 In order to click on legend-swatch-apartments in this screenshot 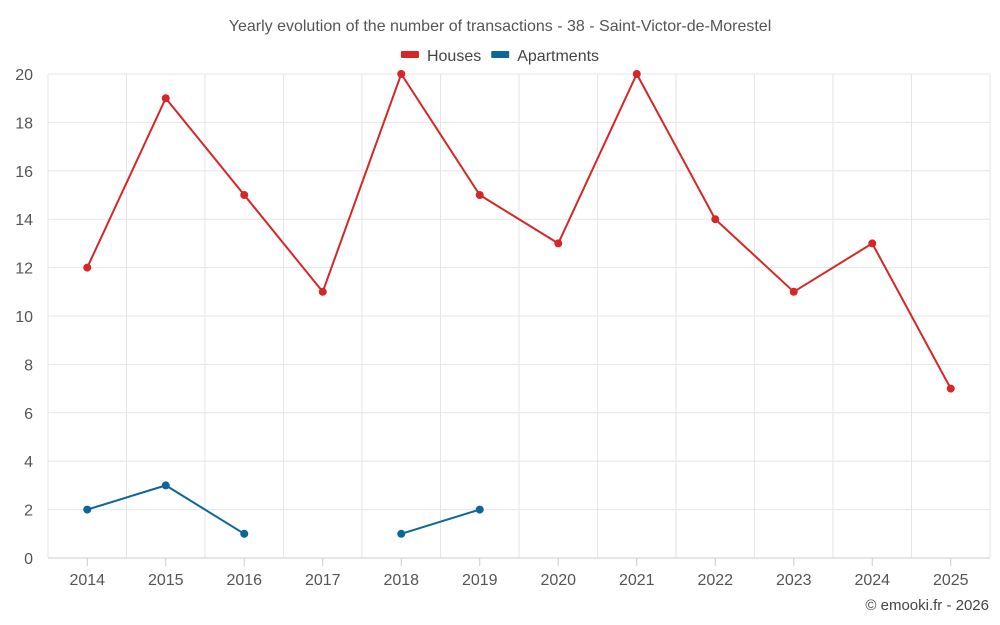, I will do `click(500, 54)`.